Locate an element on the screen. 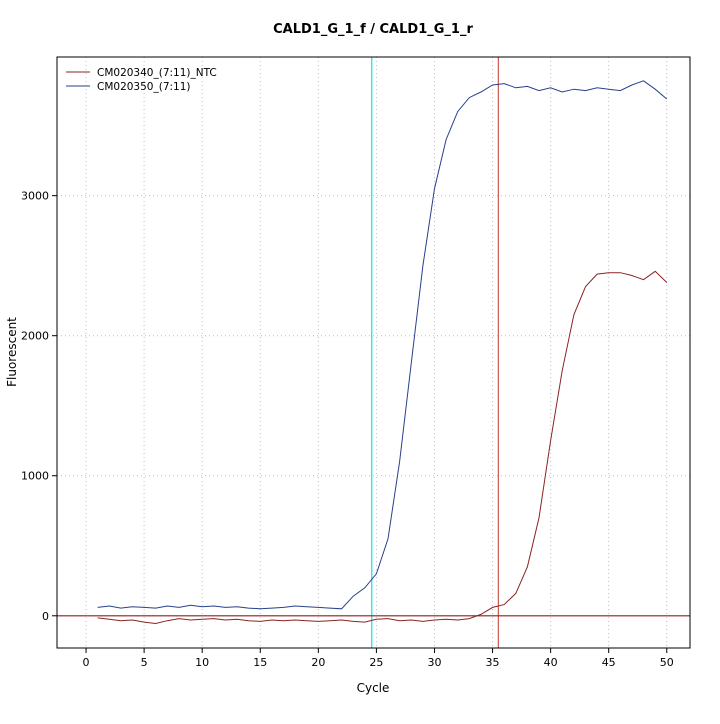 Image resolution: width=720 pixels, height=724 pixels. x-tick-label: 15 is located at coordinates (260, 662).